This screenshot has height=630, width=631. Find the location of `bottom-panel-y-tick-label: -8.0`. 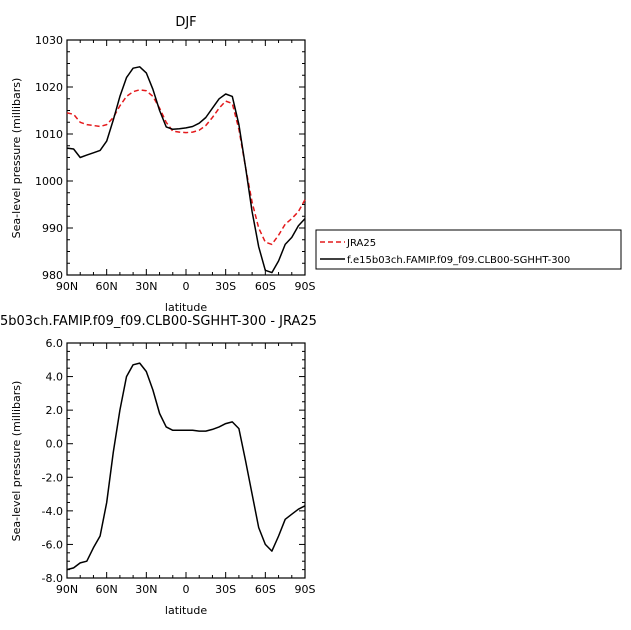

bottom-panel-y-tick-label: -8.0 is located at coordinates (52, 578).